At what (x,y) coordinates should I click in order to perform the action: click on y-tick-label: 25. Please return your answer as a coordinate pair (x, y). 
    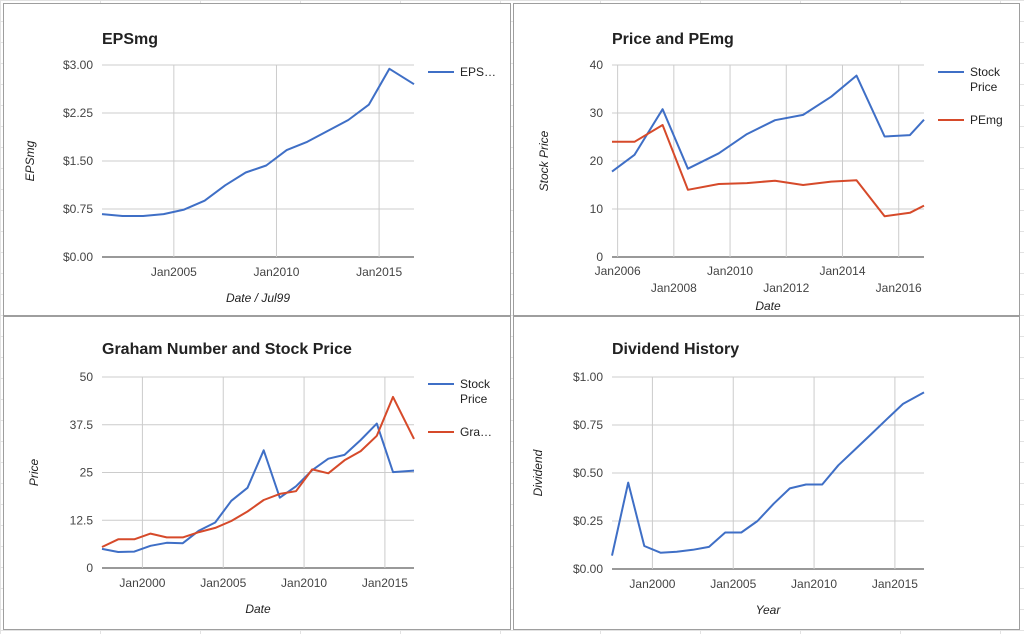
    Looking at the image, I should click on (87, 473).